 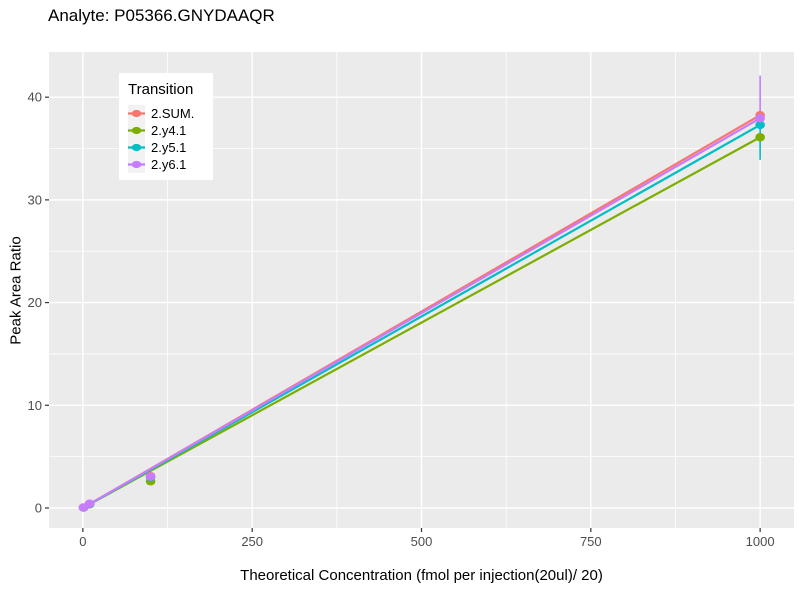 What do you see at coordinates (35, 199) in the screenshot?
I see `y-tick-label: 30` at bounding box center [35, 199].